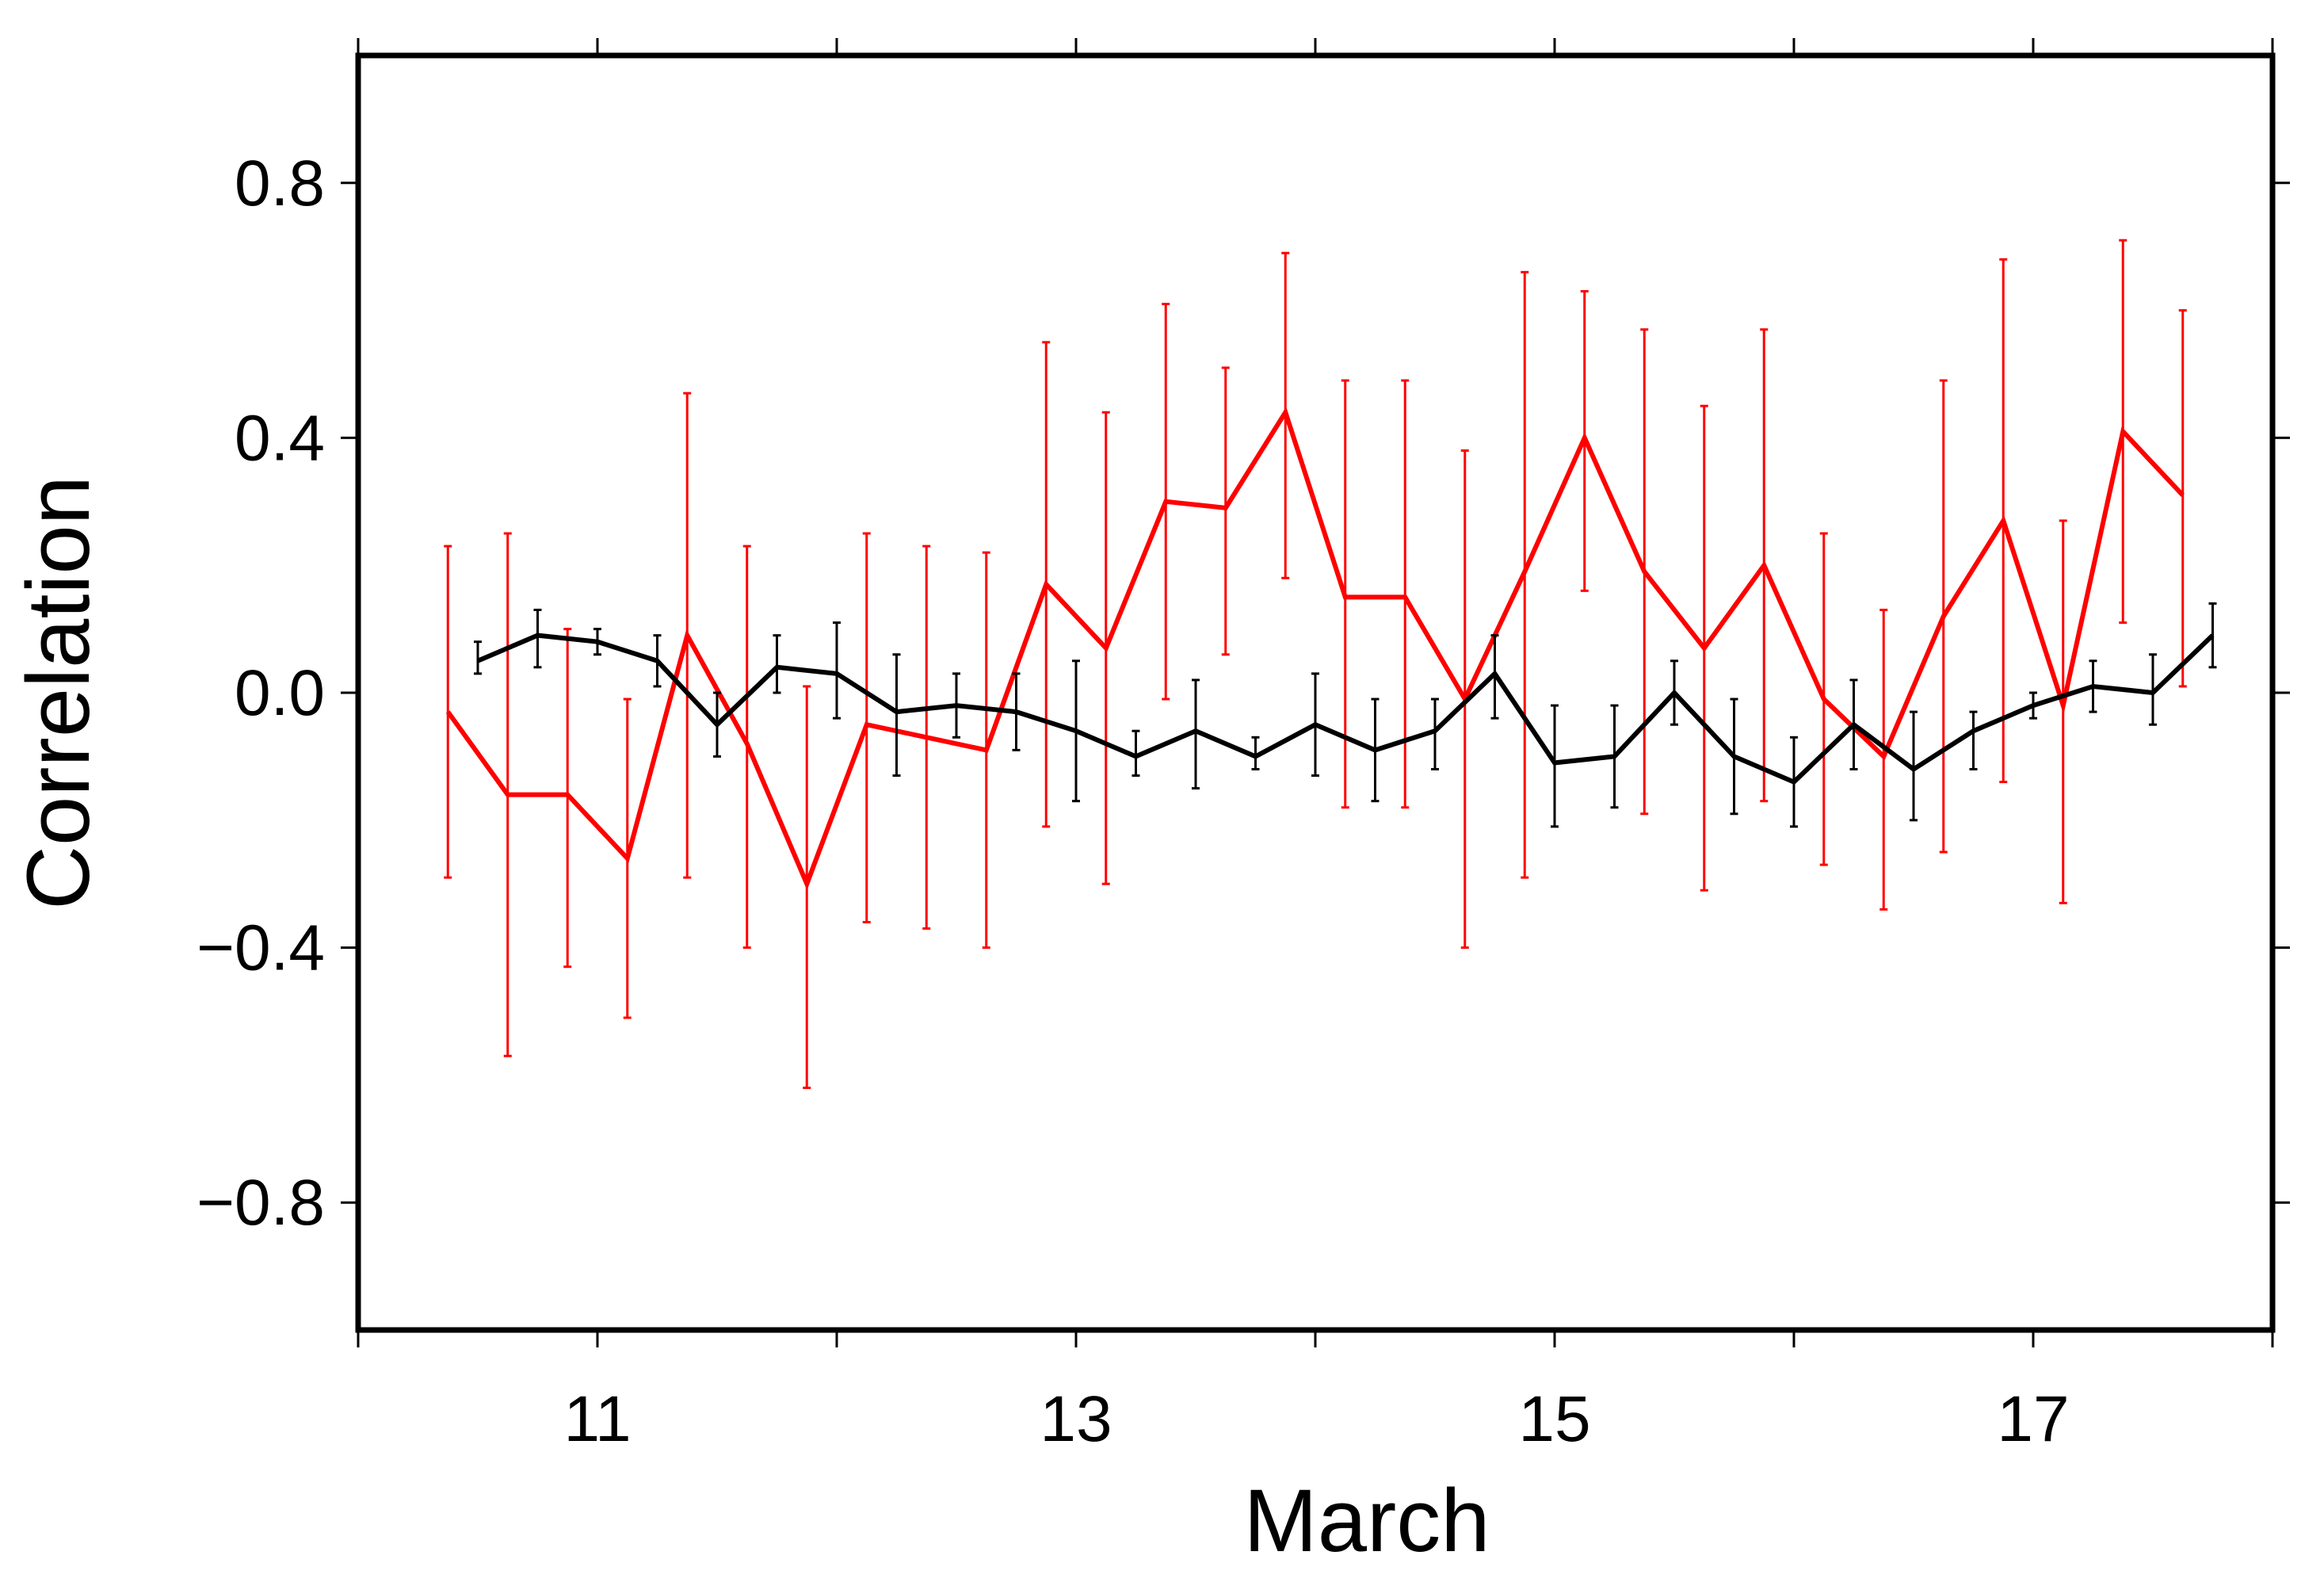  I want to click on series-black, so click(1345, 715).